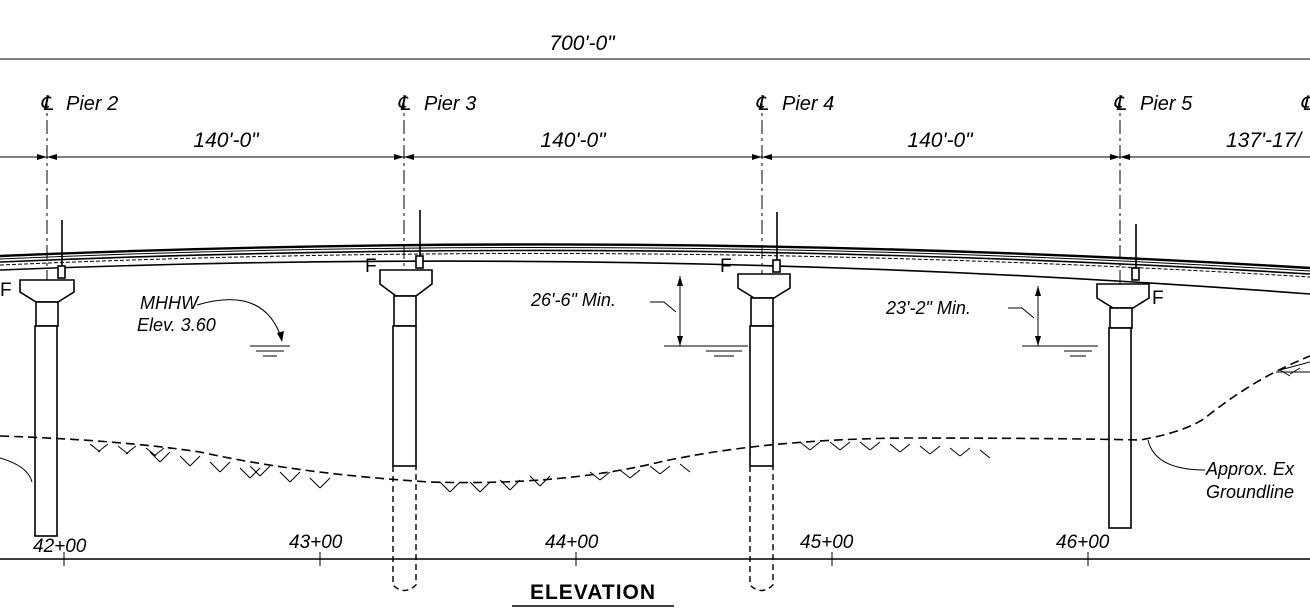 The width and height of the screenshot is (1310, 616). I want to click on pier-4: F, so click(755, 424).